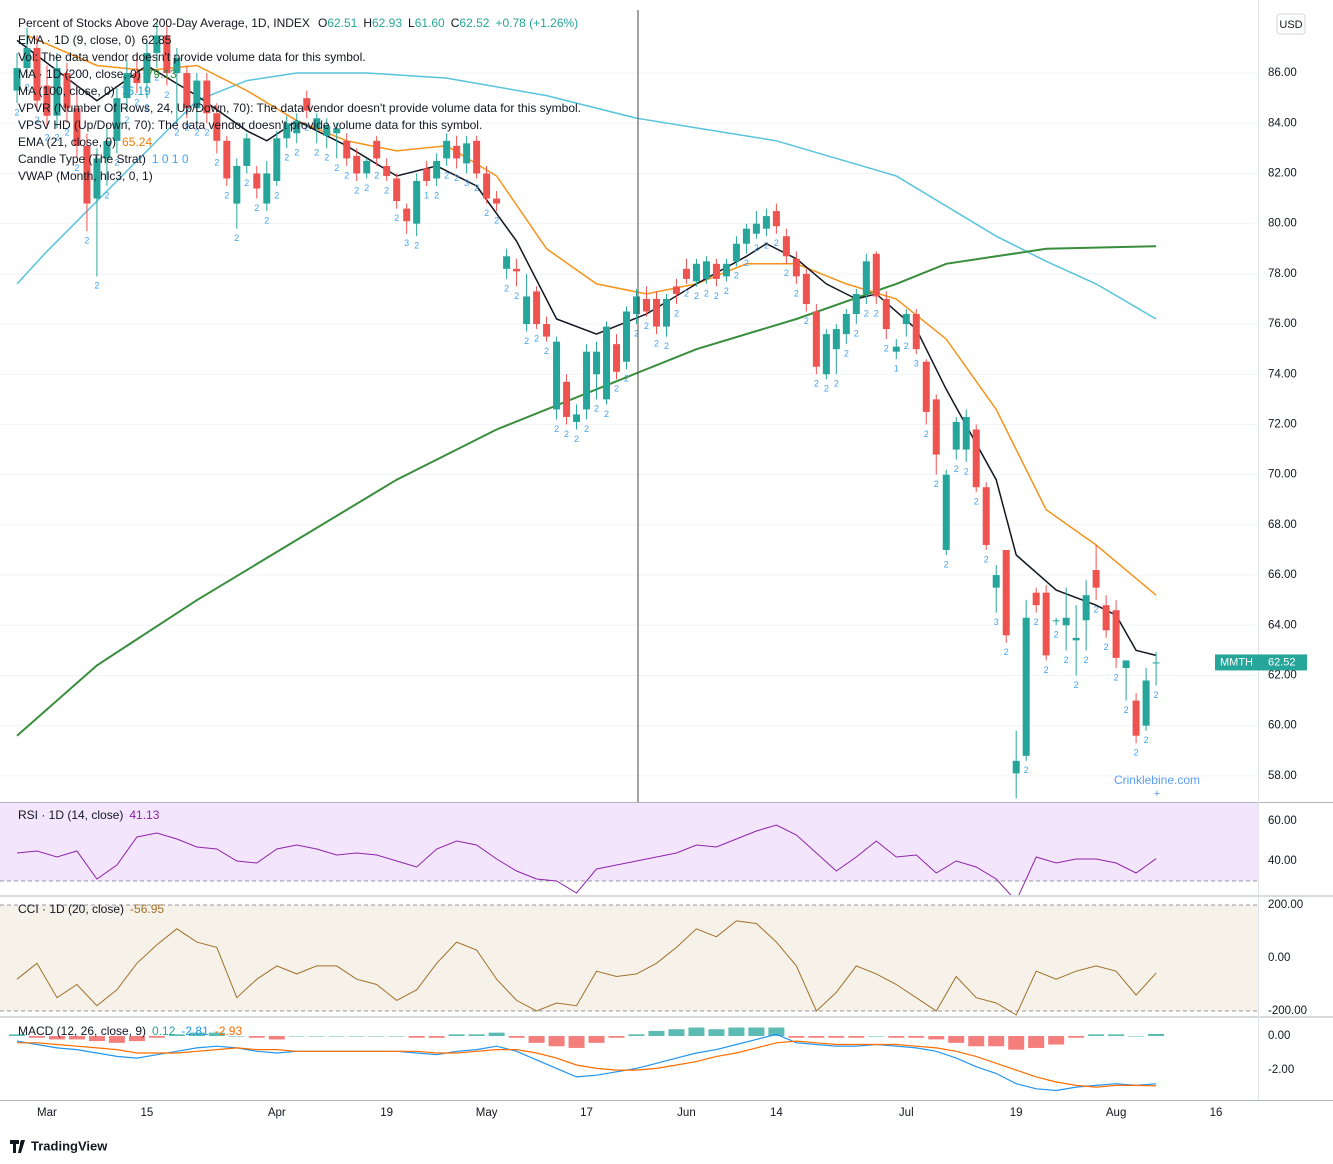 The image size is (1333, 1164). Describe the element at coordinates (1157, 794) in the screenshot. I see `watermark-mark: +` at that location.